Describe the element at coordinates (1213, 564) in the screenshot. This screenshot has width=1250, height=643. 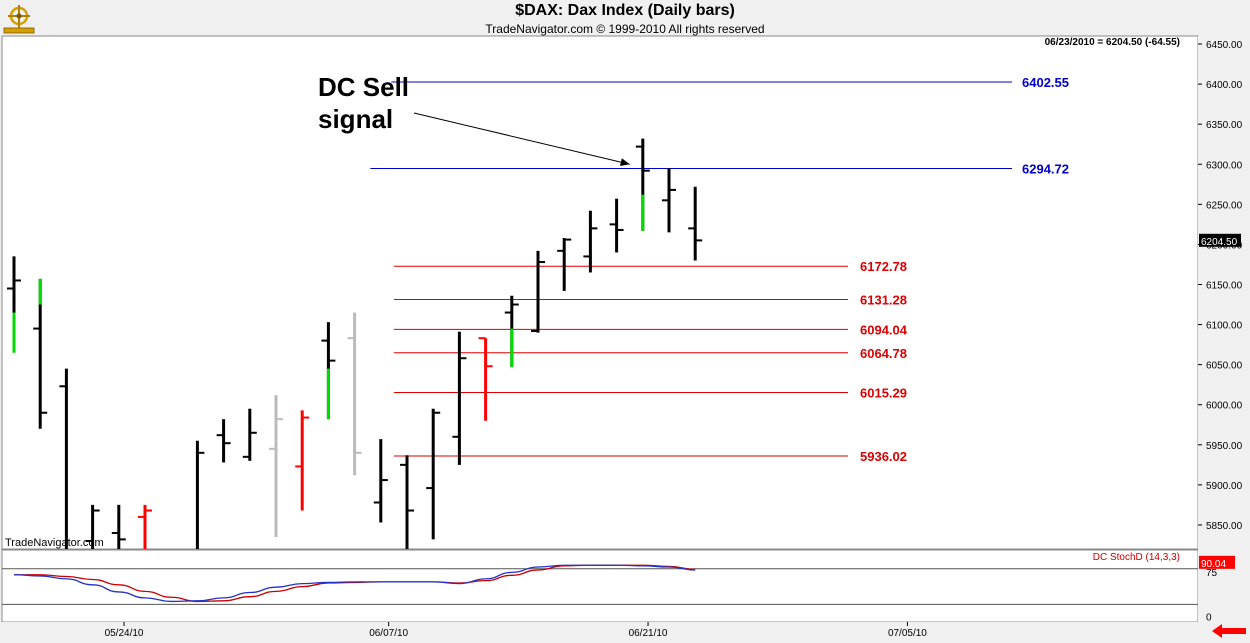
I see `indicator-last-value-label: 90.04` at that location.